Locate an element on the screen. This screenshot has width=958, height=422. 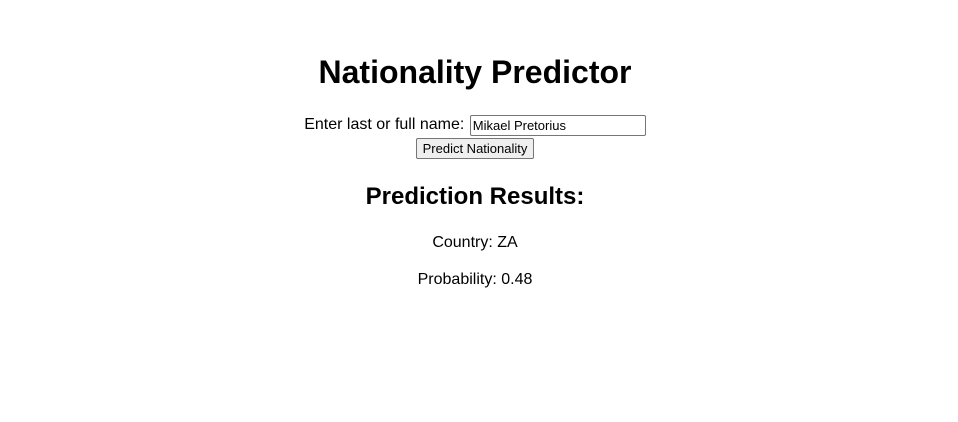
name-form: Enter last or full name: is located at coordinates (475, 125).